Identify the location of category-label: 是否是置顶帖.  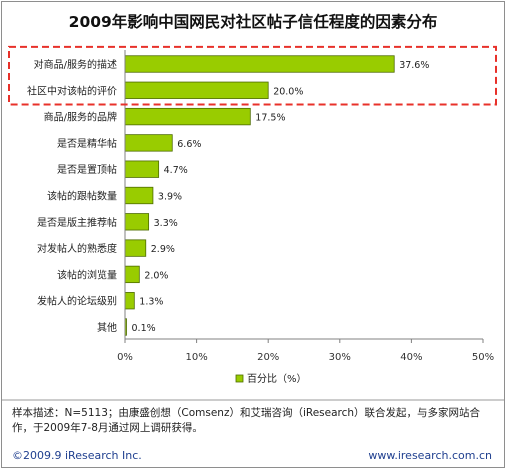
(87, 169).